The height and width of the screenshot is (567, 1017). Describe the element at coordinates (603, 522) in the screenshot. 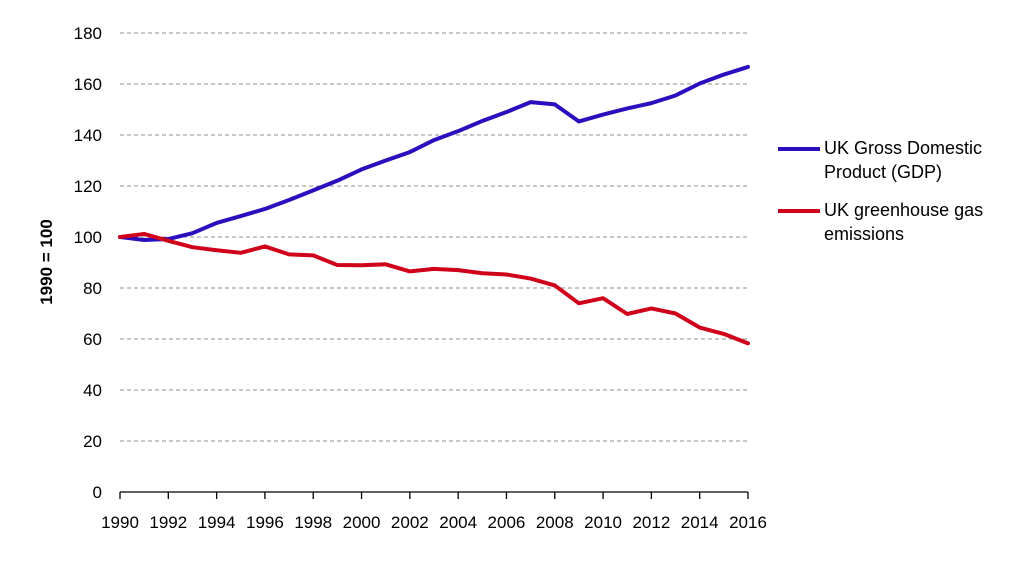

I see `x-tick-label: 2010` at that location.